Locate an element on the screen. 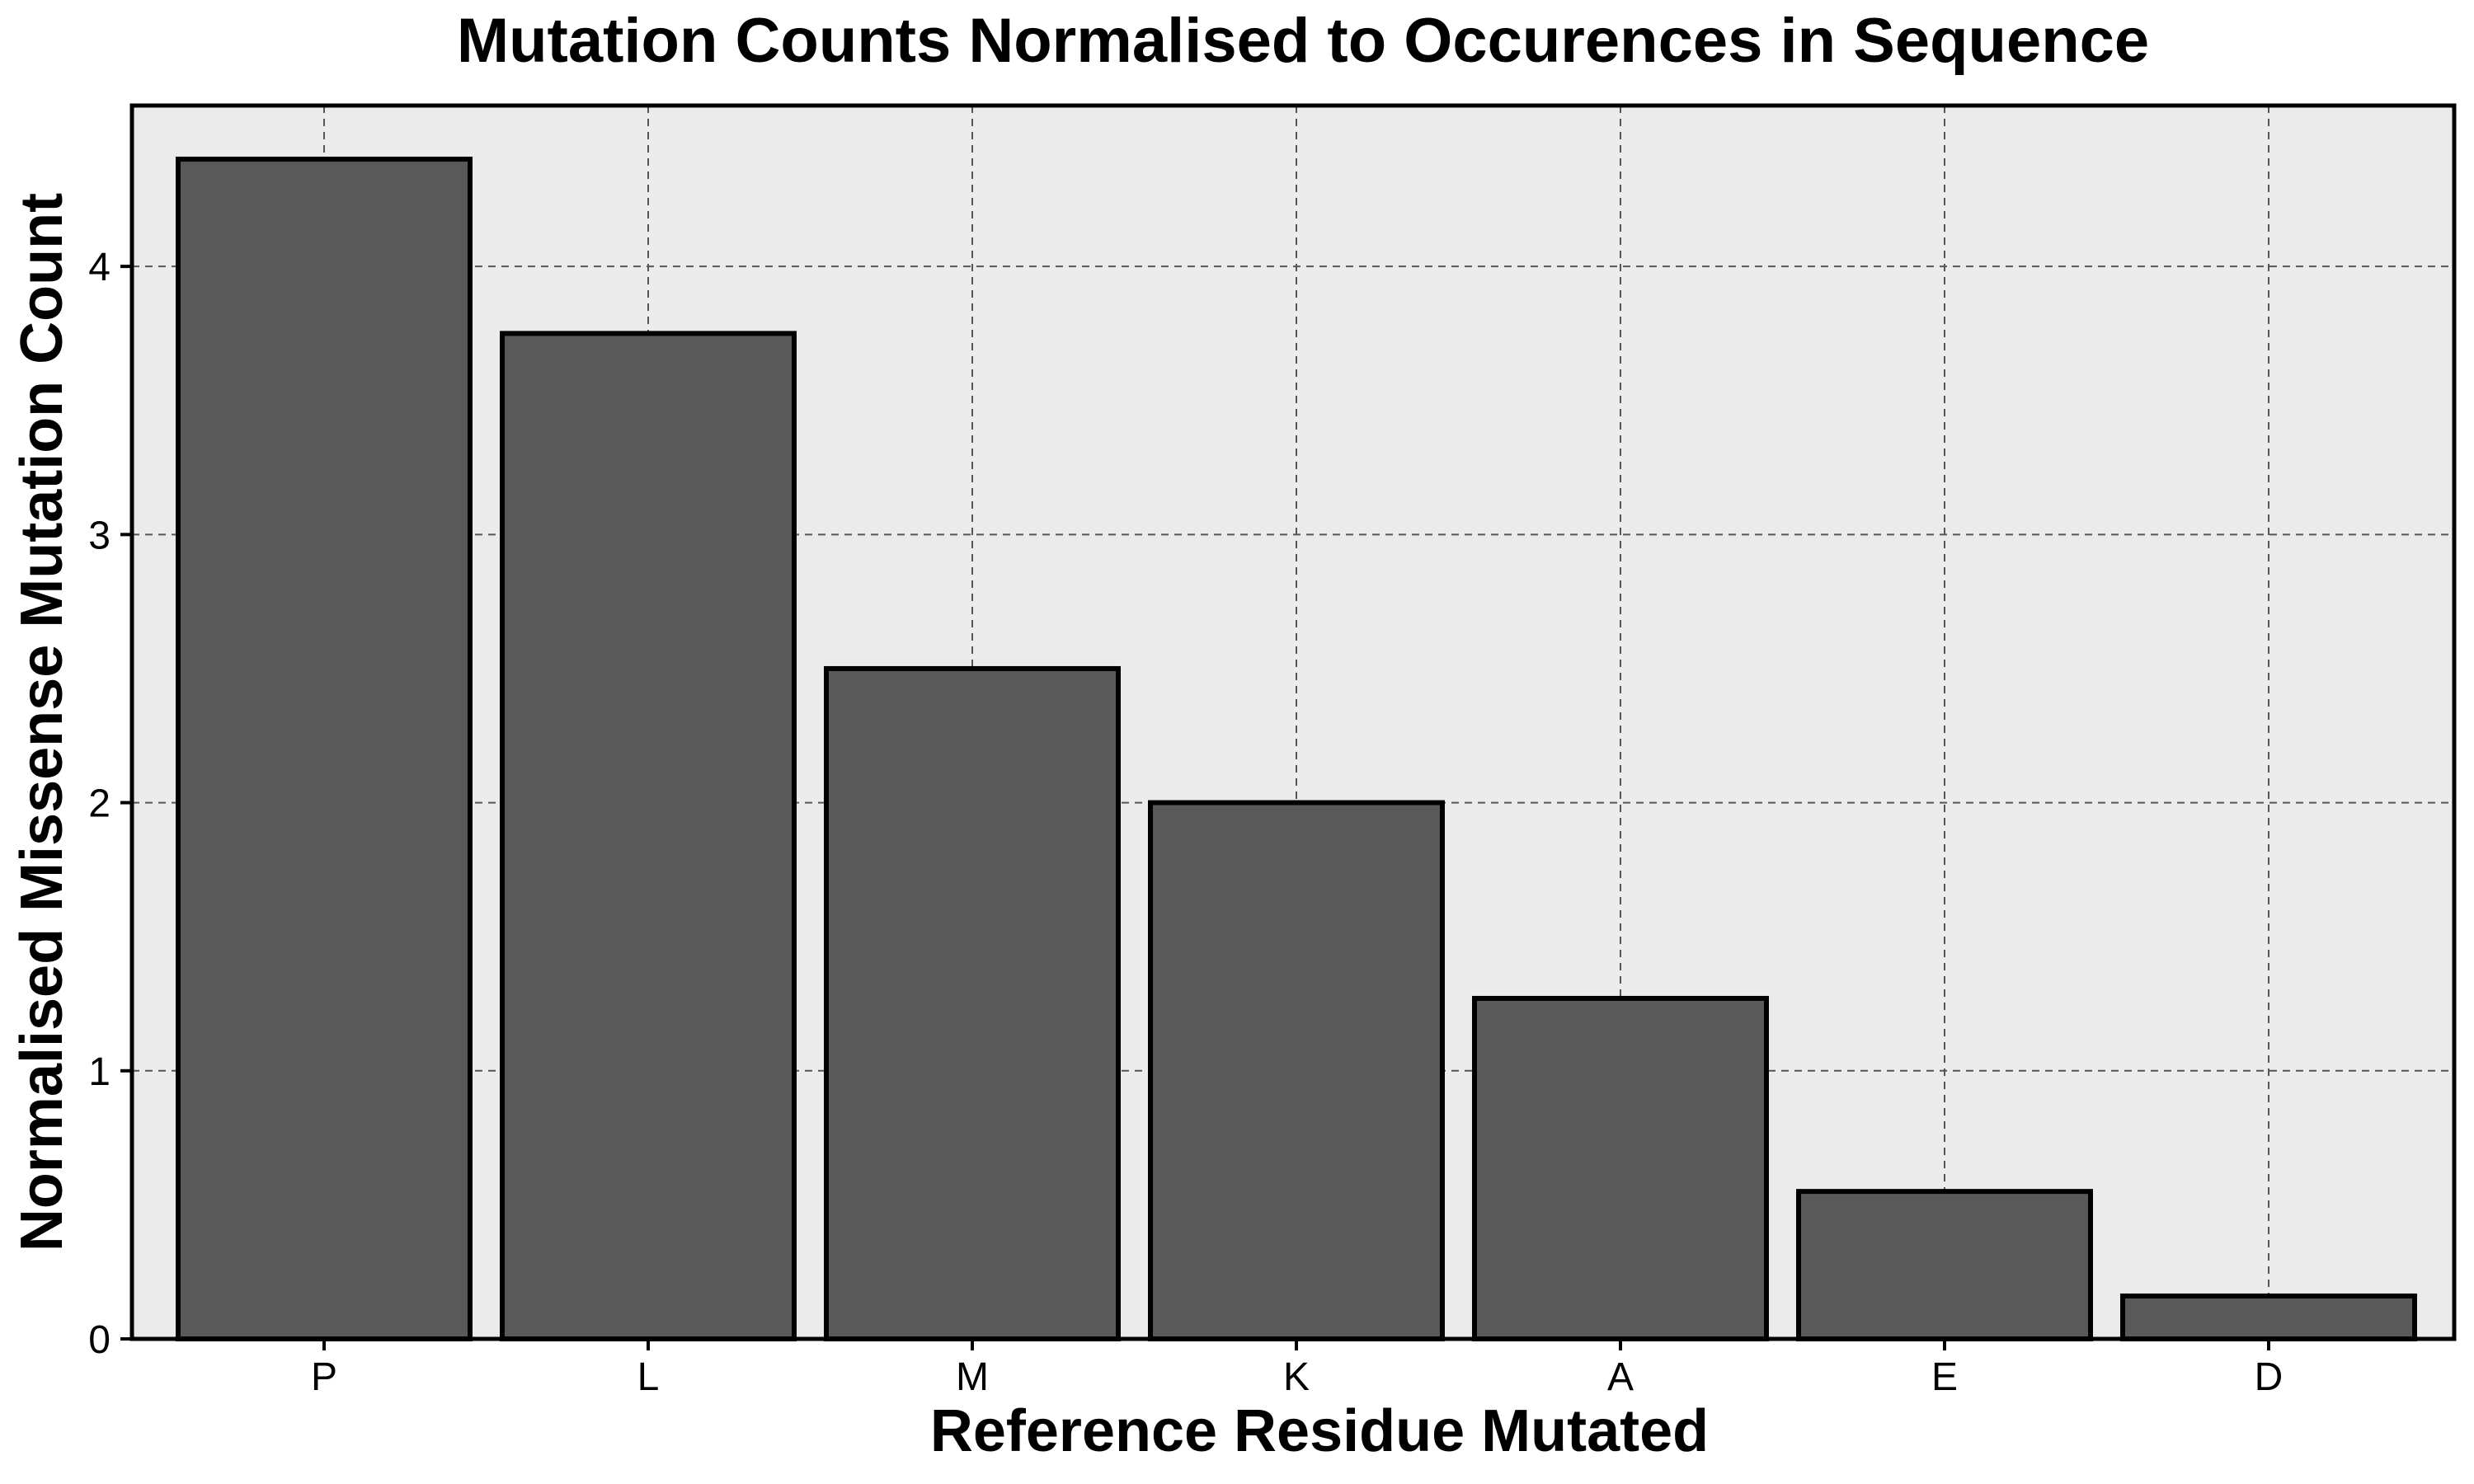  bar-D is located at coordinates (2268, 1317).